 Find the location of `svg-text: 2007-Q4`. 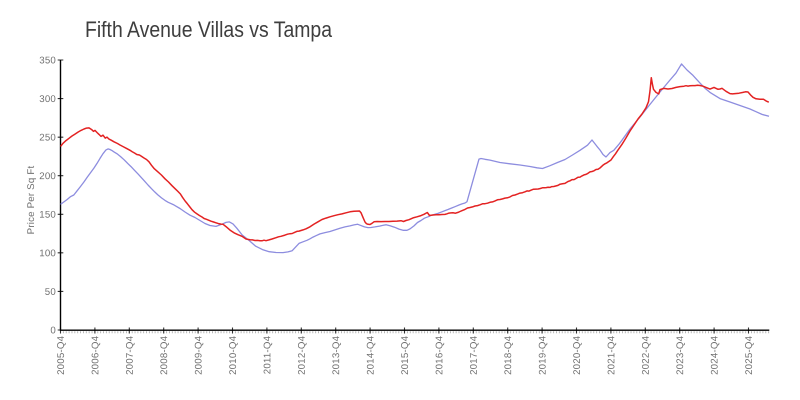

svg-text: 2007-Q4 is located at coordinates (130, 355).